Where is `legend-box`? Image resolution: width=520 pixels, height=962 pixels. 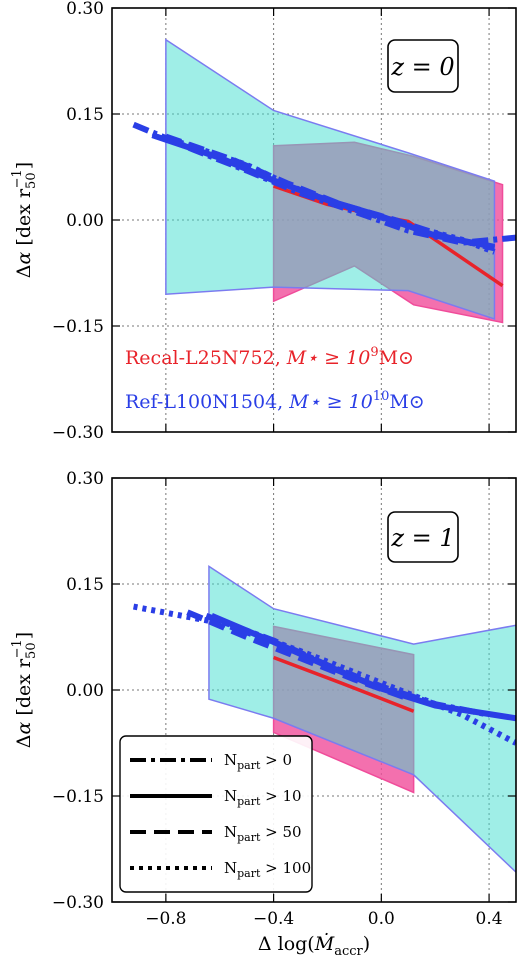
legend-box is located at coordinates (216, 814).